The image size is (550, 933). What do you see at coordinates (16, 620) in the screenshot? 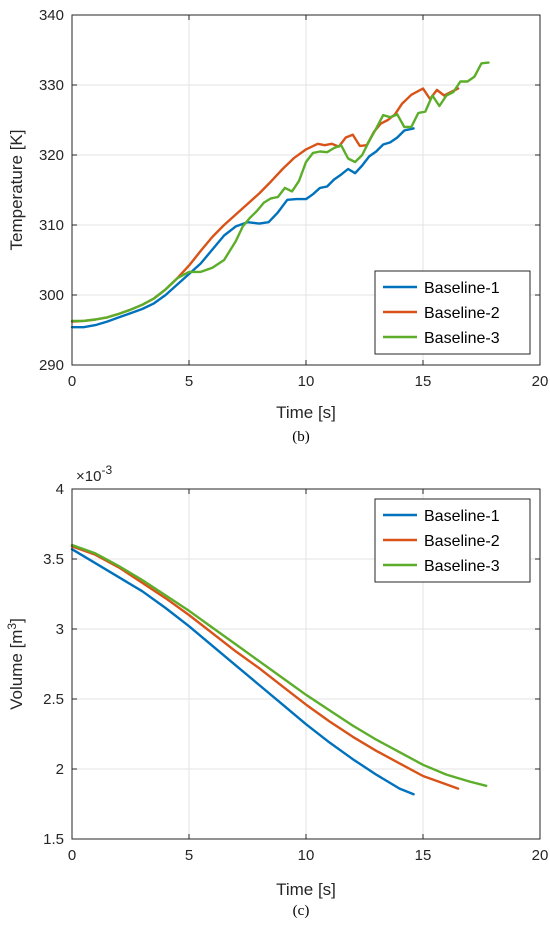
I see `y-axis-label-tail: ]` at bounding box center [16, 620].